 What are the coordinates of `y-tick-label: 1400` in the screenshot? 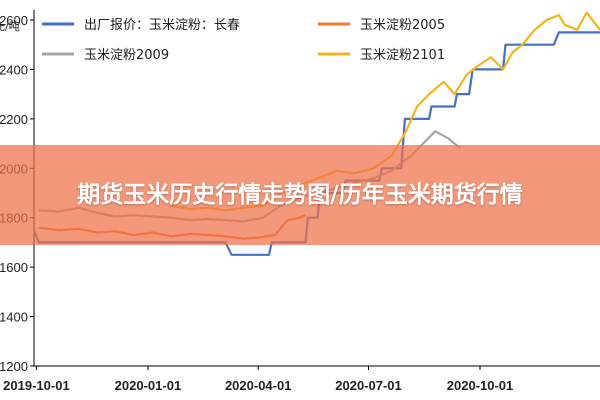 It's located at (14, 317).